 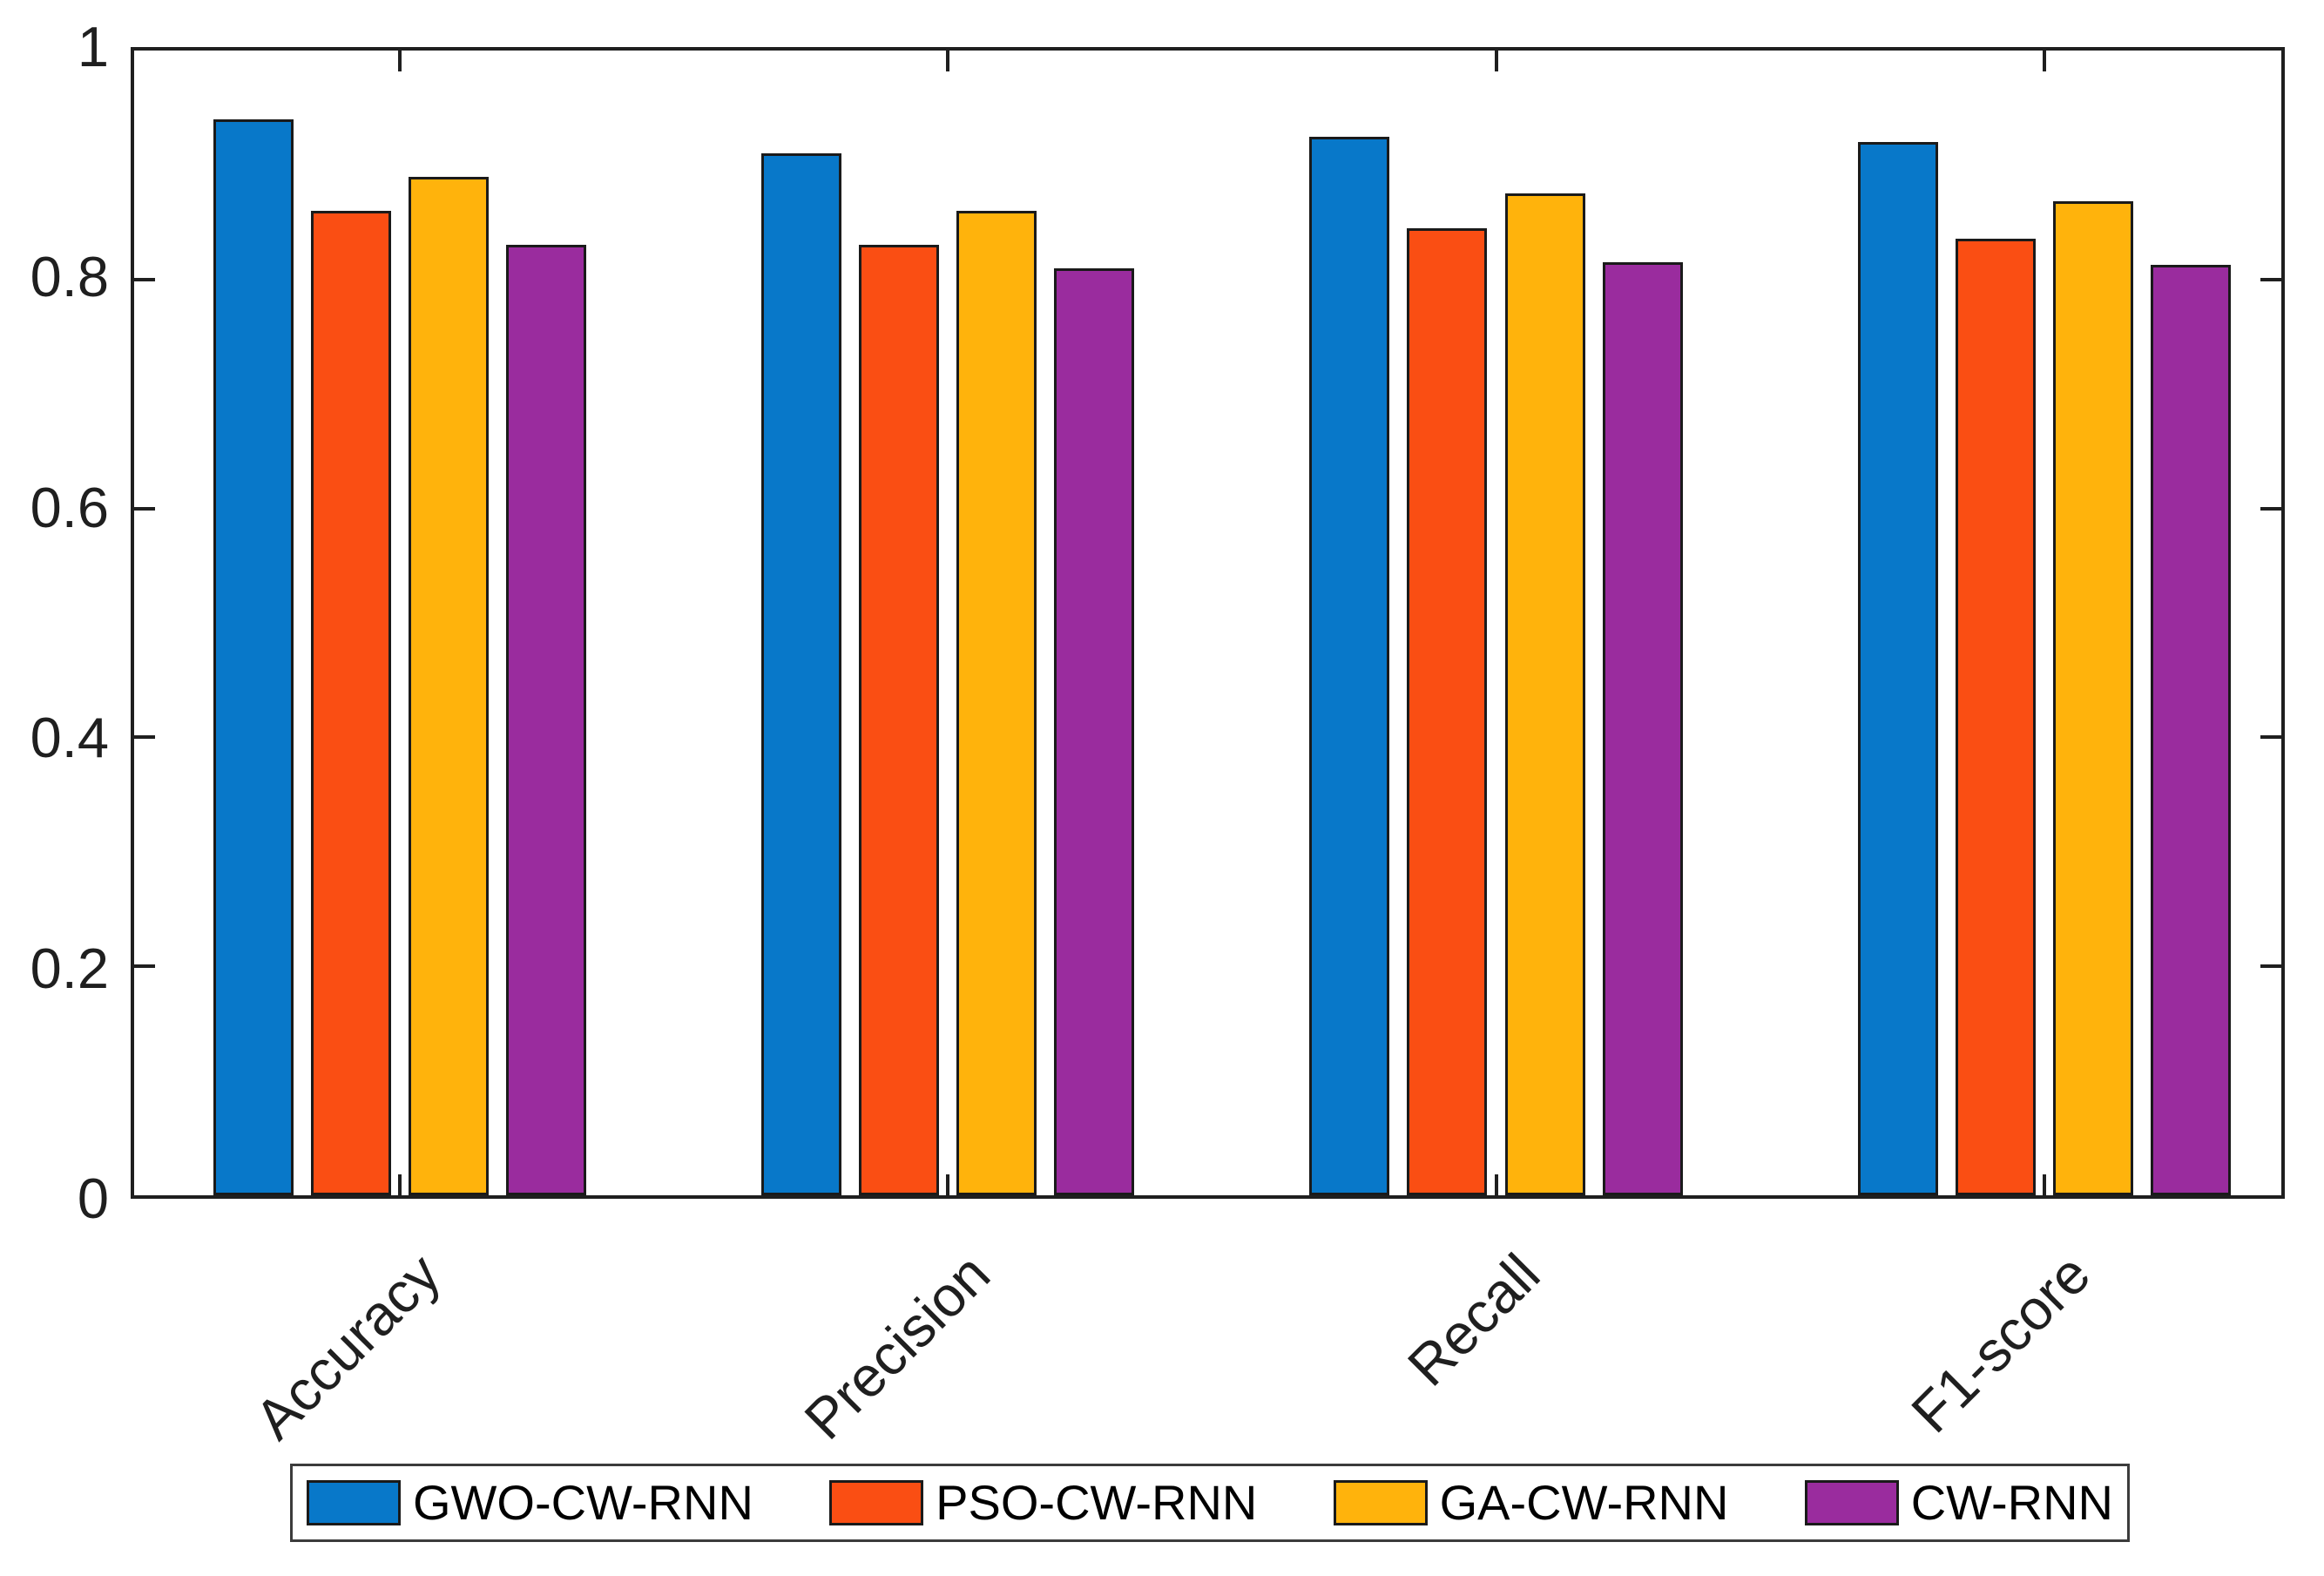 What do you see at coordinates (449, 685) in the screenshot?
I see `bar-ga-cw-rnn-accuracy` at bounding box center [449, 685].